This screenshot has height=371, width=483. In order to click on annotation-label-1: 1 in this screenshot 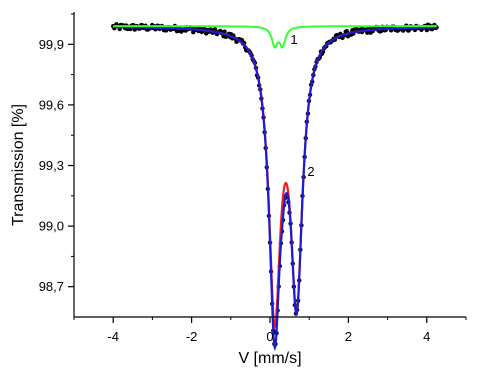, I will do `click(293, 39)`.